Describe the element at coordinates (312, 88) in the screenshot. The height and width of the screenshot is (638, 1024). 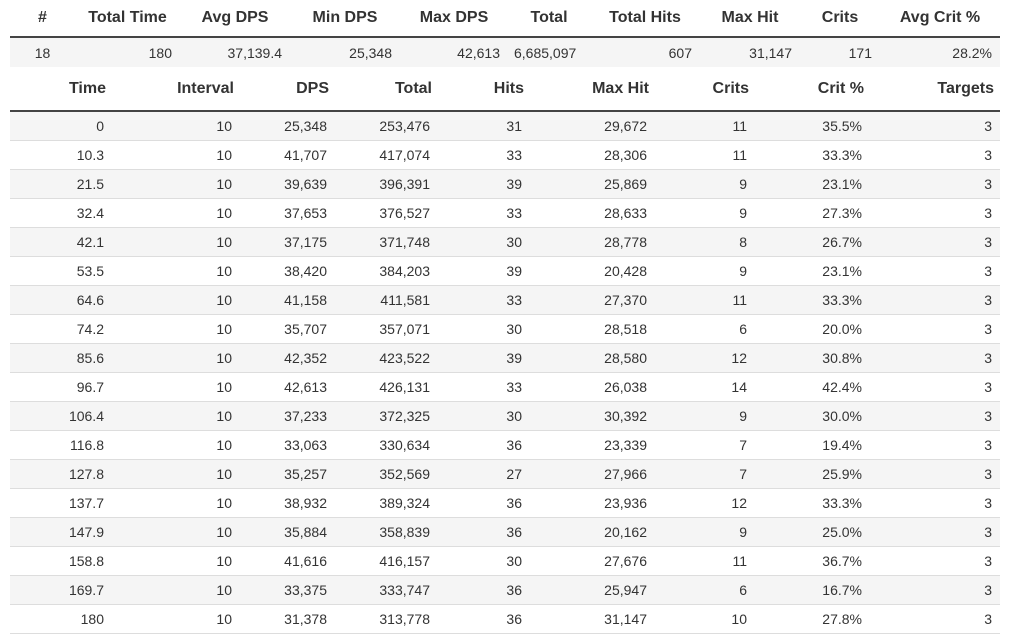
I see `header-label: DPS` at that location.